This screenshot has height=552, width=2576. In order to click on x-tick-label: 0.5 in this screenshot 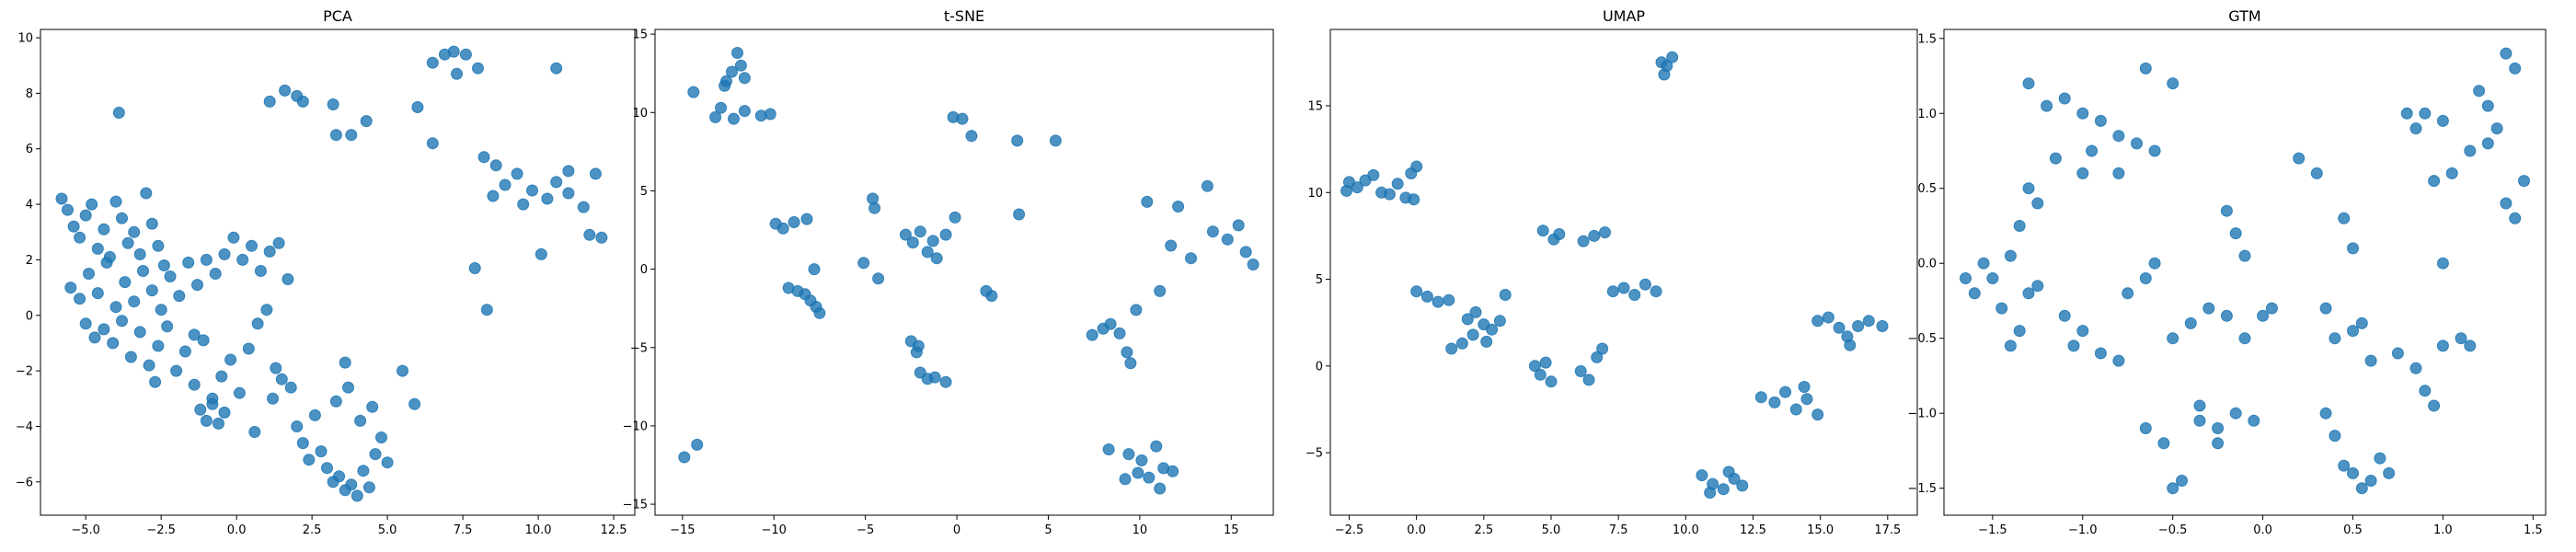, I will do `click(2353, 530)`.